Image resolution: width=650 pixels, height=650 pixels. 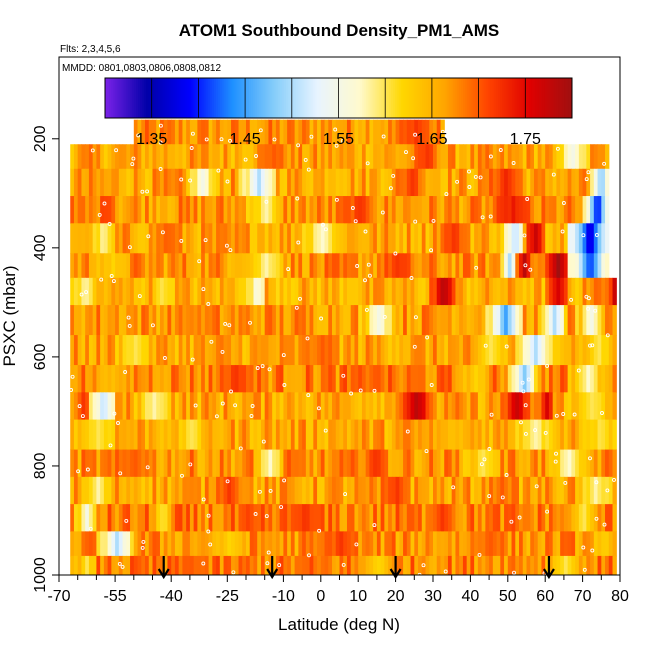 What do you see at coordinates (358, 596) in the screenshot?
I see `x-tick-label: 10` at bounding box center [358, 596].